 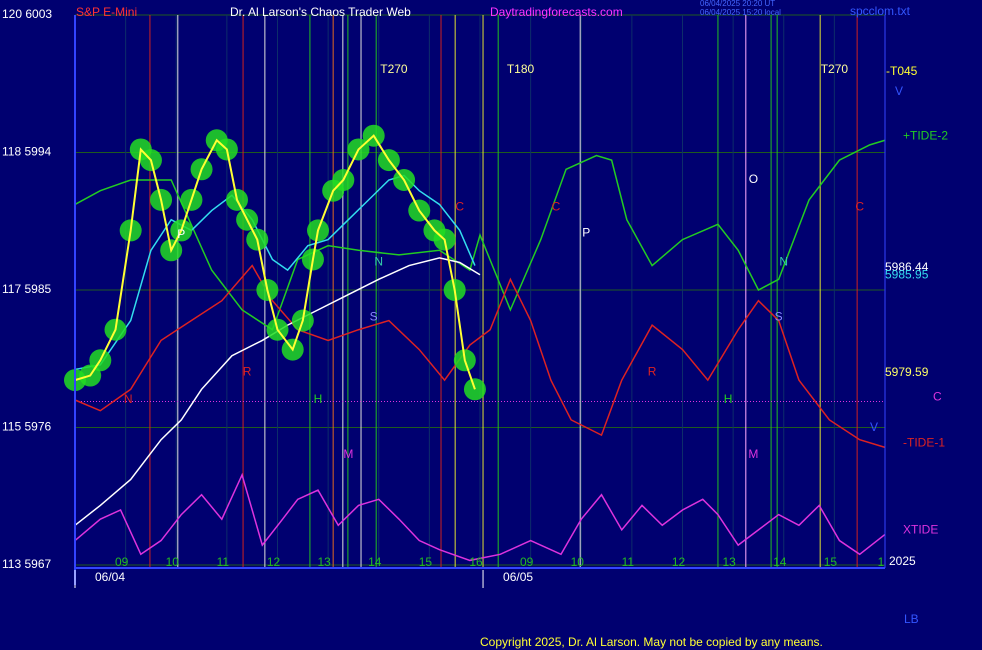 What do you see at coordinates (907, 267) in the screenshot?
I see `price-label: 5986.44` at bounding box center [907, 267].